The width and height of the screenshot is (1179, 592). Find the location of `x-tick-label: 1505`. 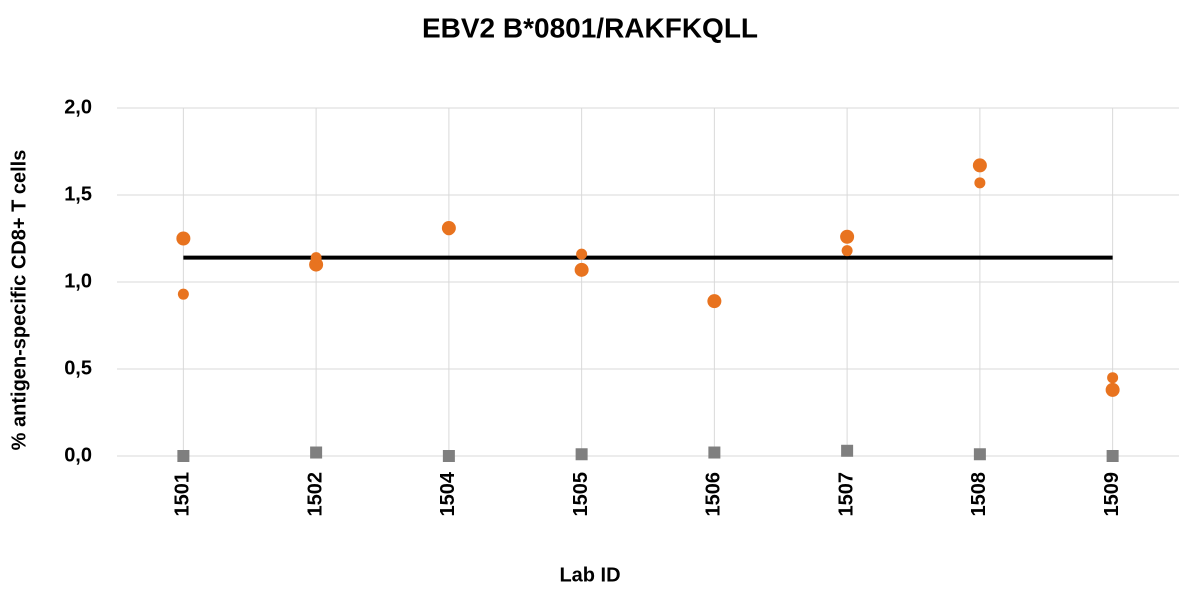

x-tick-label: 1505 is located at coordinates (581, 494).